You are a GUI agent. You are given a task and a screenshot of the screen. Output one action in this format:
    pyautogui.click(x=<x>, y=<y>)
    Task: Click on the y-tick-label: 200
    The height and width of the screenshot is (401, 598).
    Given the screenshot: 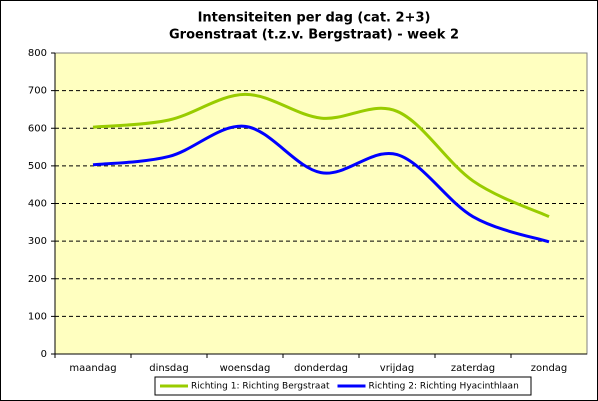 What is the action you would take?
    pyautogui.click(x=37, y=279)
    